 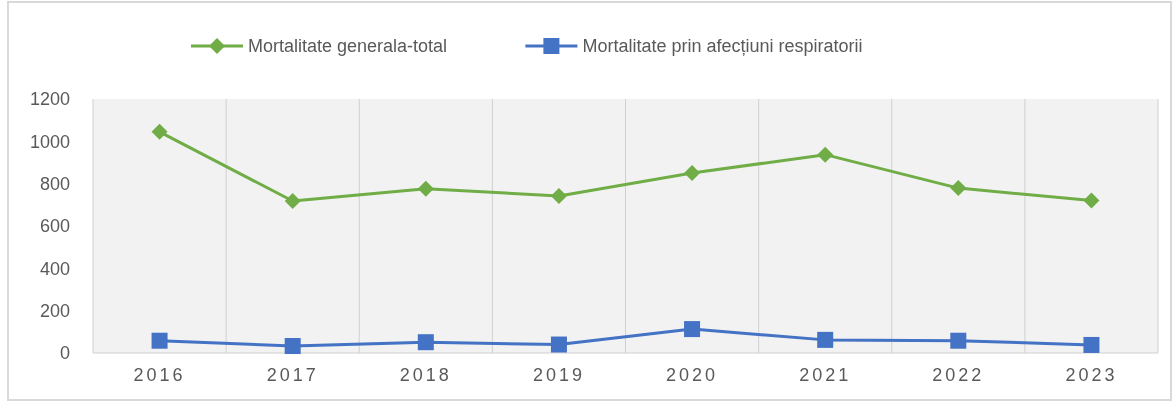 I want to click on x-tick-label: 2023, so click(x=1091, y=375).